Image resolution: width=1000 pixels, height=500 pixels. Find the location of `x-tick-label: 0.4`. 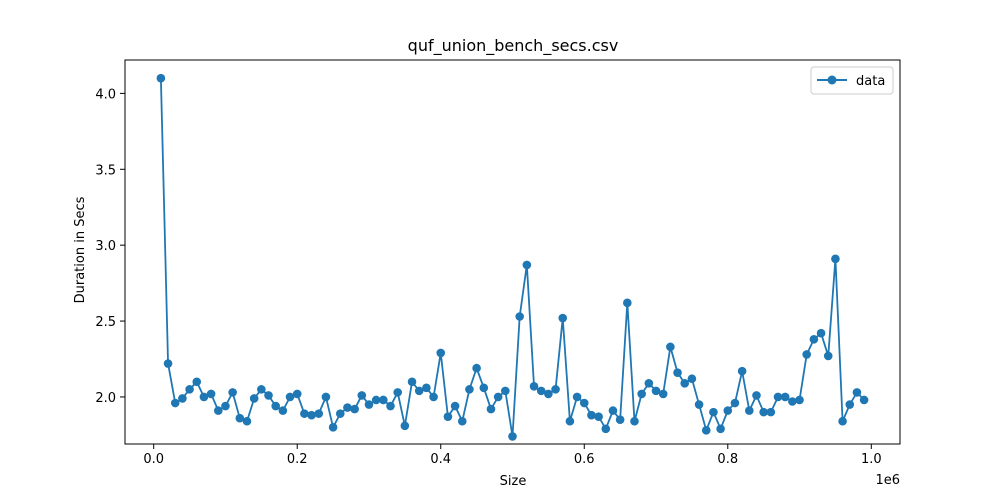

x-tick-label: 0.4 is located at coordinates (440, 459).